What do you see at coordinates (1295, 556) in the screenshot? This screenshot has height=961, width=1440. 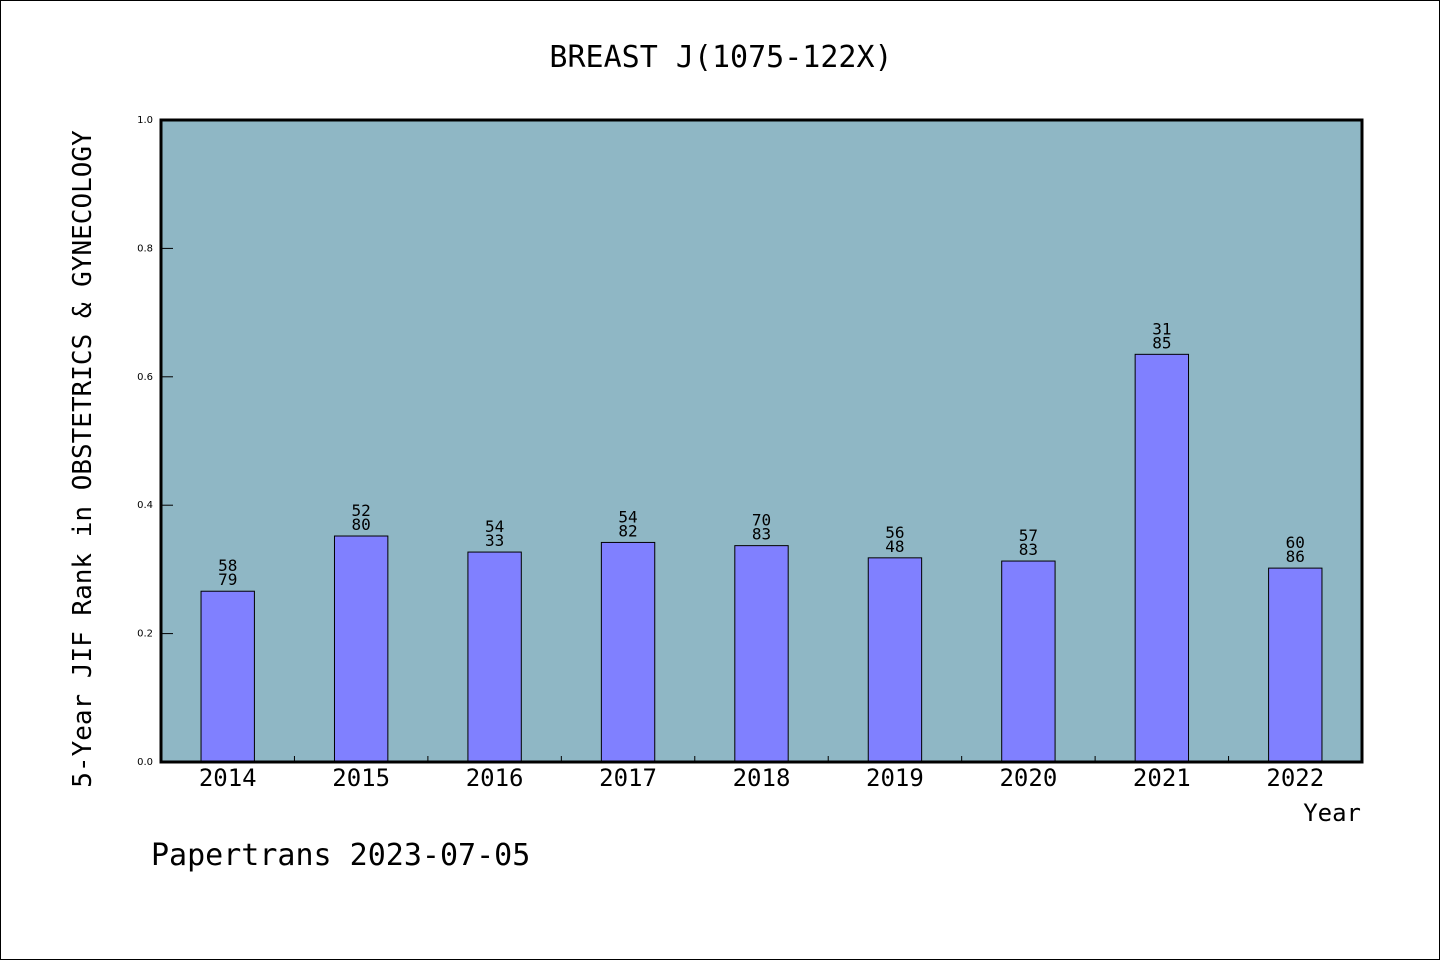 I see `bar-total-label-2022: 86` at bounding box center [1295, 556].